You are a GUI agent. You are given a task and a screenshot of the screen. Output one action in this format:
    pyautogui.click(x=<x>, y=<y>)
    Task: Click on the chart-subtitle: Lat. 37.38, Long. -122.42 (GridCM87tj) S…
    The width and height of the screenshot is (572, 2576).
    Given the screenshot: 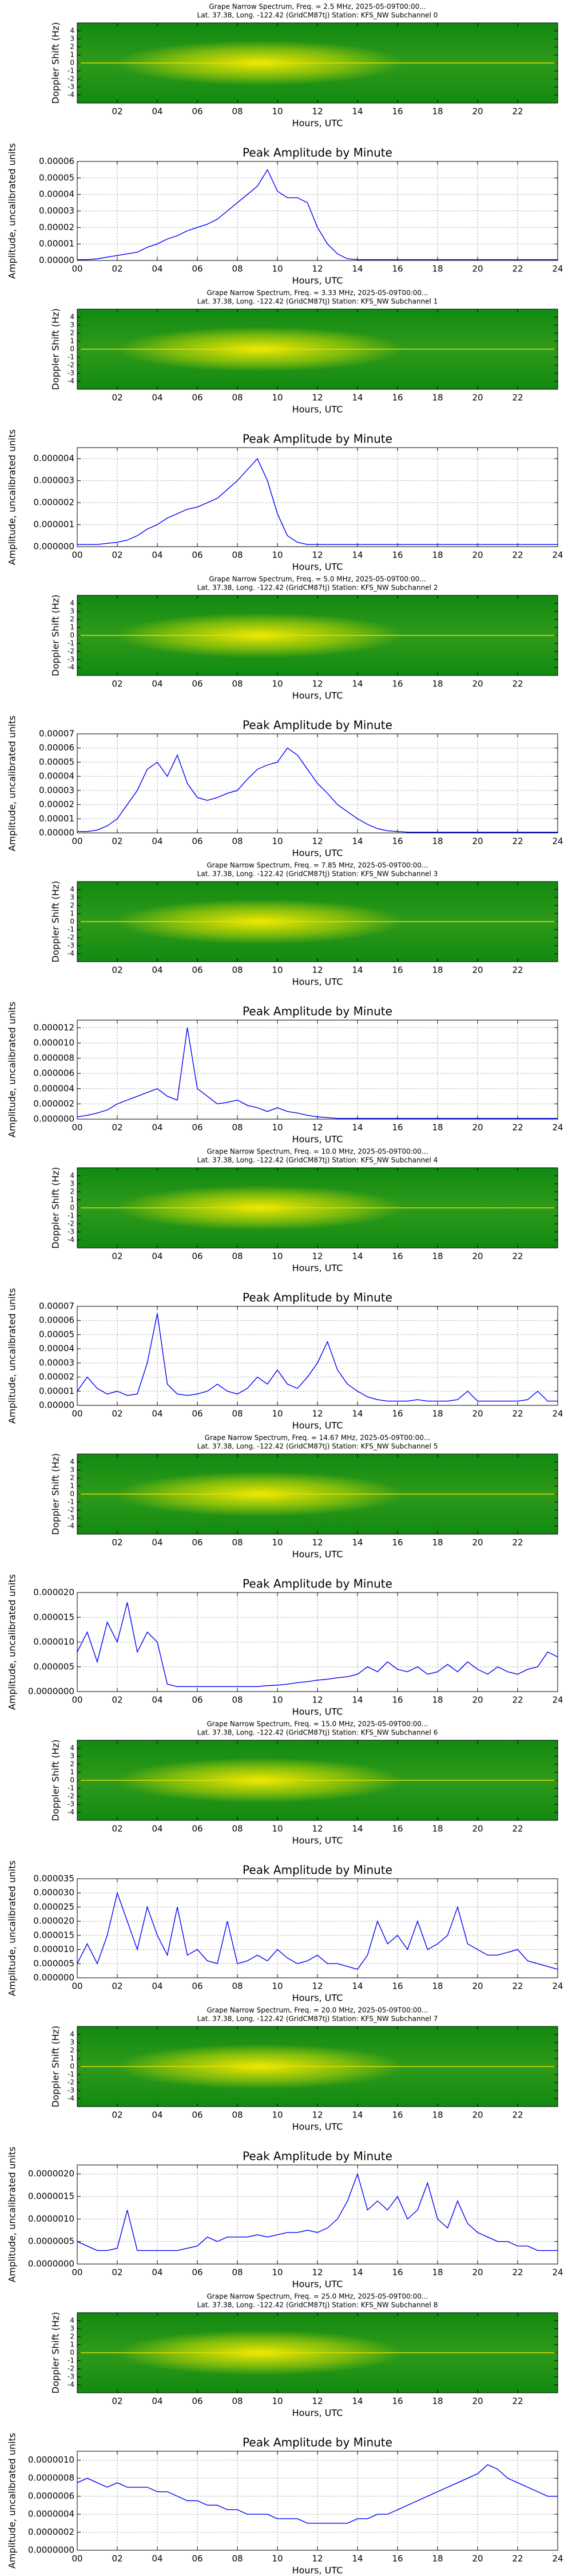 What is the action you would take?
    pyautogui.click(x=317, y=1733)
    